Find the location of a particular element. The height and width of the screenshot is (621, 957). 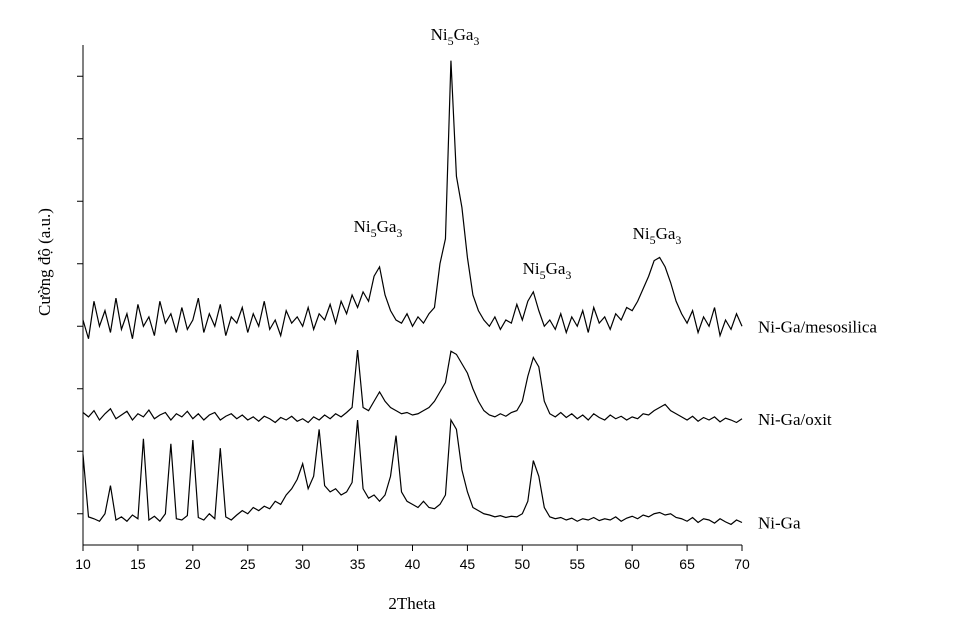

y-axis-title: Cường độ (a.u.) is located at coordinates (44, 262).